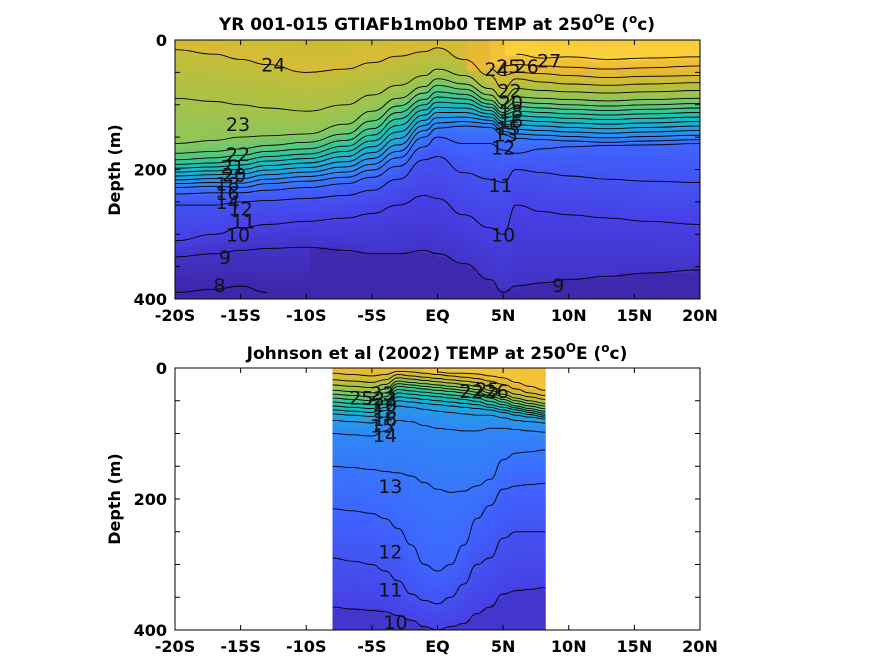 The height and width of the screenshot is (656, 875). Describe the element at coordinates (635, 646) in the screenshot. I see `bottom-x-tick-label: 15N` at that location.